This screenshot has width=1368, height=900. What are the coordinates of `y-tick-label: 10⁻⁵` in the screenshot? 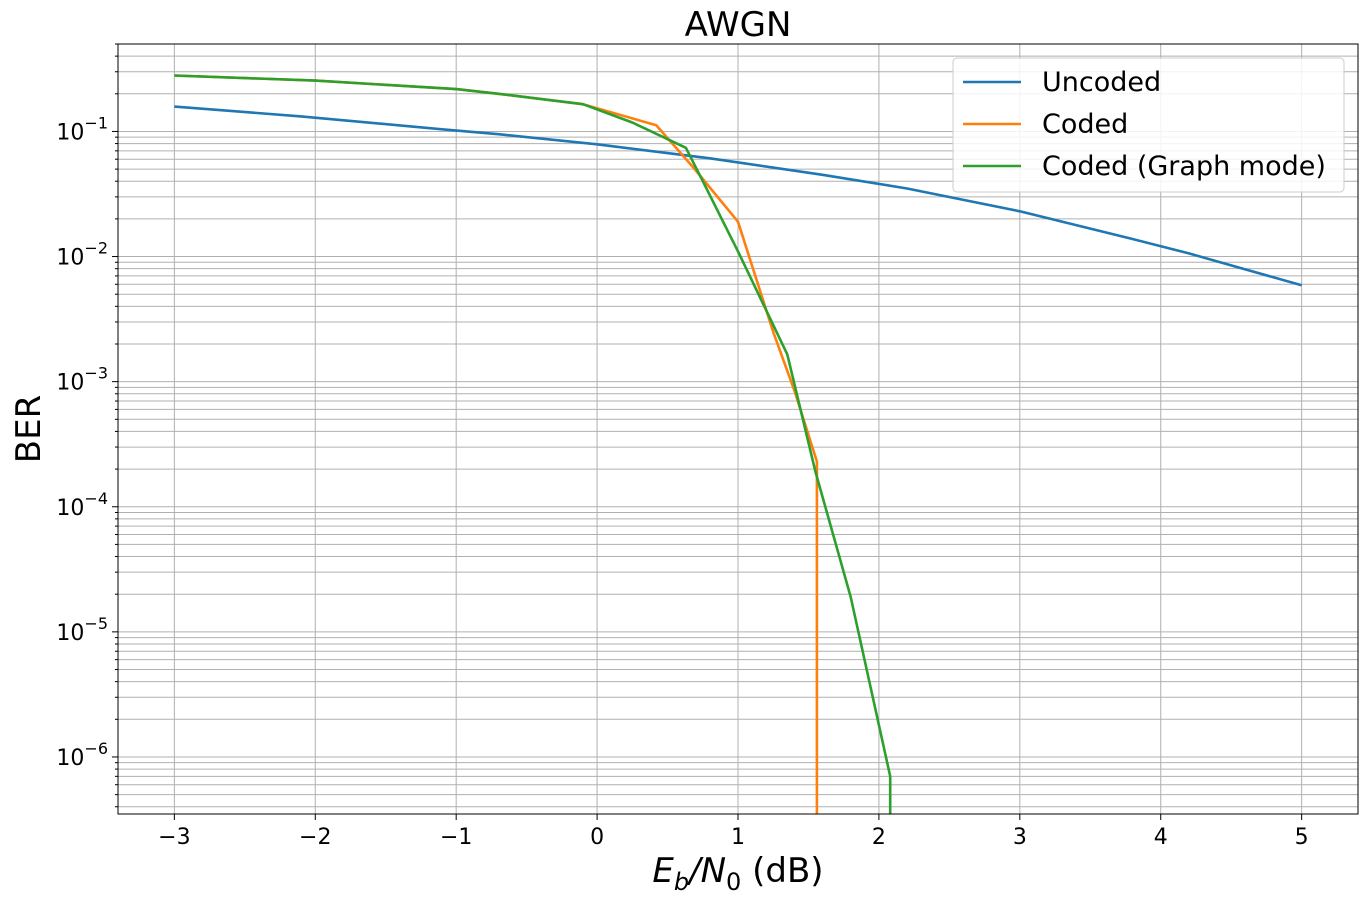 It's located at (82, 630).